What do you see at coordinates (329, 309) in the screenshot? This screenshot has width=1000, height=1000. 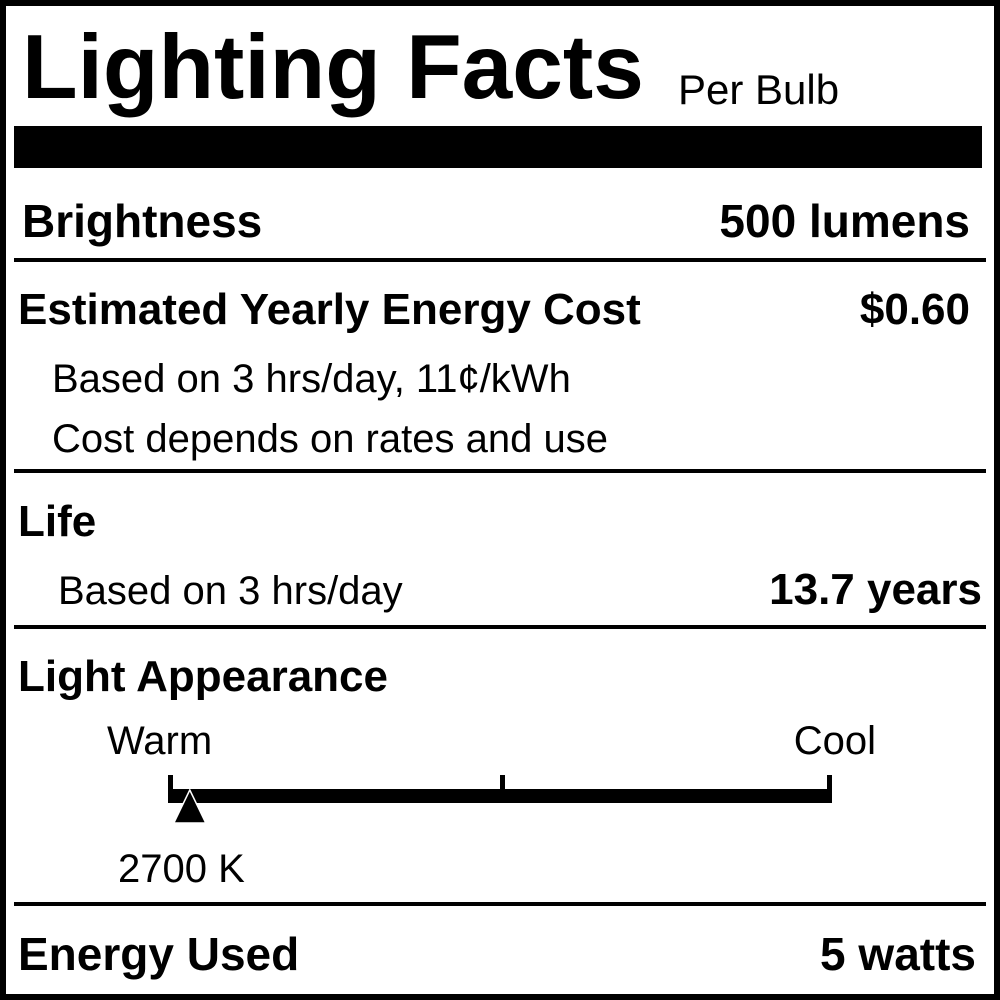 I see `energy-cost-label: Estimated Yearly Energy Cost` at bounding box center [329, 309].